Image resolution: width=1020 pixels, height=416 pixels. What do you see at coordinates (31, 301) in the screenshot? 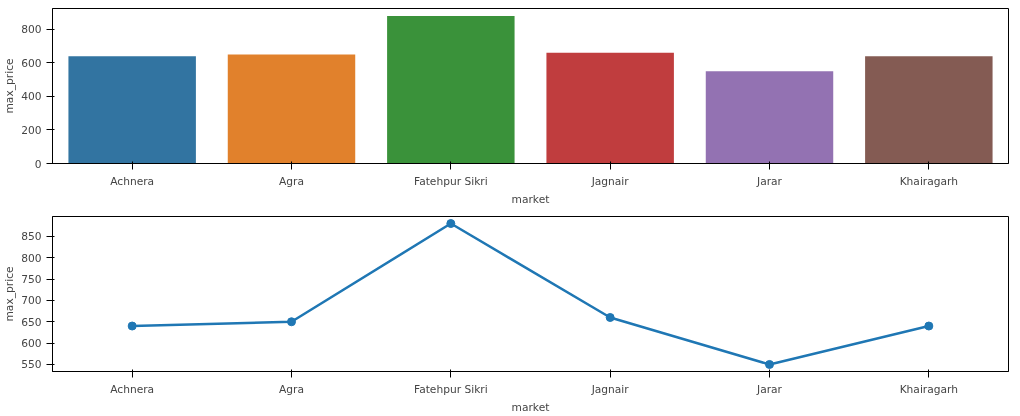
I see `y-tick-label: 700` at bounding box center [31, 301].